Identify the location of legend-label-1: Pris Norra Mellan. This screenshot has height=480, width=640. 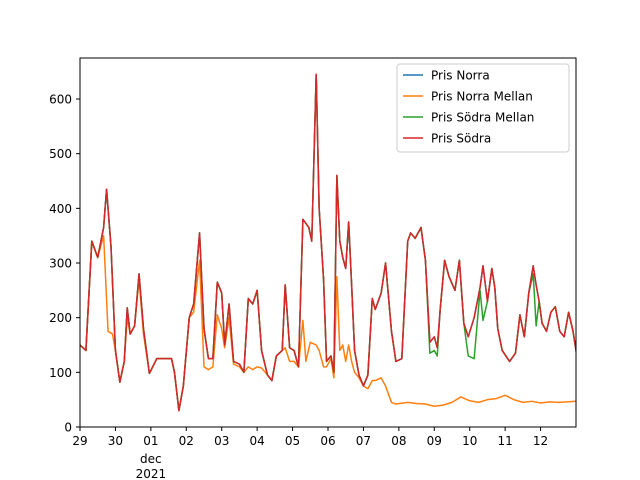
(482, 97).